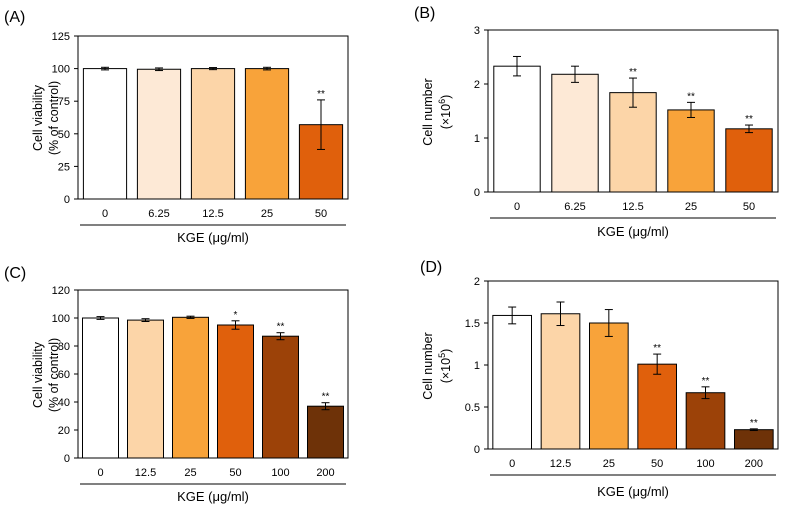 The height and width of the screenshot is (514, 789). I want to click on y-tick-label: 3, so click(477, 31).